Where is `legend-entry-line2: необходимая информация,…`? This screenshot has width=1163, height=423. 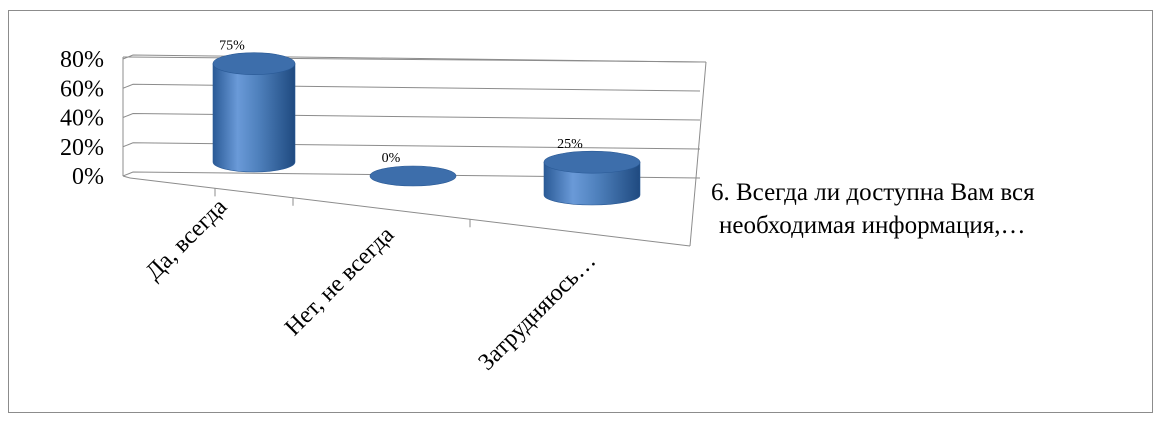 legend-entry-line2: необходимая информация,… is located at coordinates (872, 225).